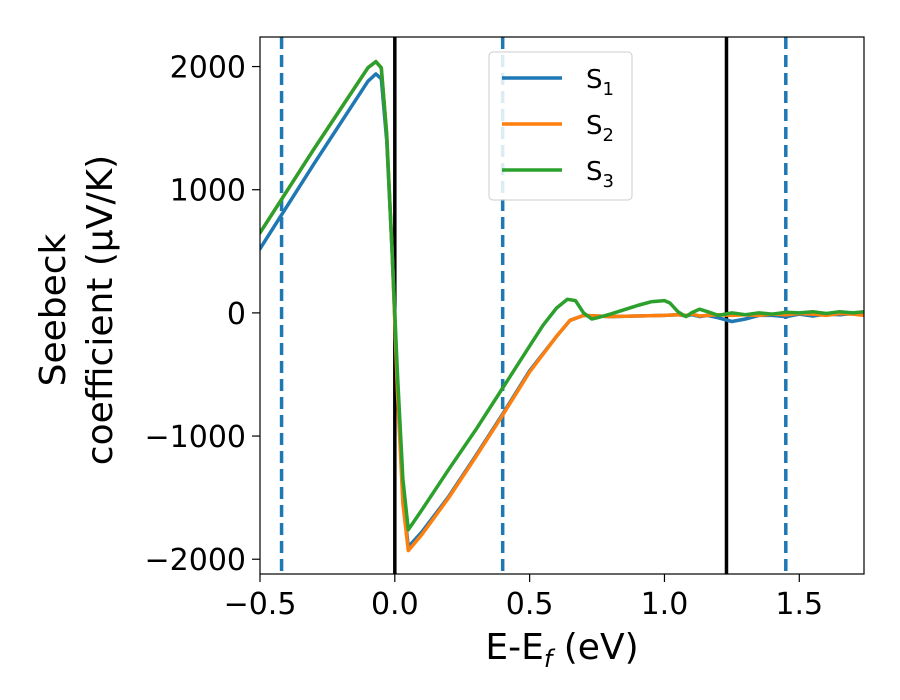 The image size is (900, 700). Describe the element at coordinates (799, 604) in the screenshot. I see `x-tick-label: 1.5` at that location.